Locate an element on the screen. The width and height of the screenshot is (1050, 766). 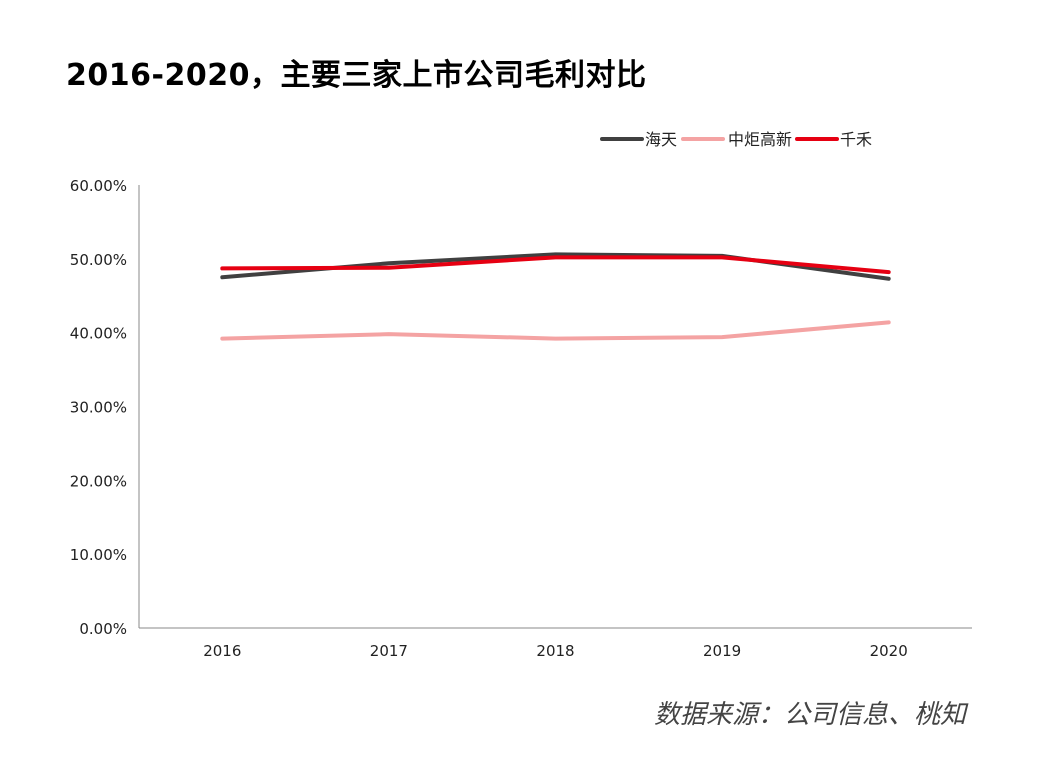
legend: 海天 中炬高新 千禾 is located at coordinates (736, 139).